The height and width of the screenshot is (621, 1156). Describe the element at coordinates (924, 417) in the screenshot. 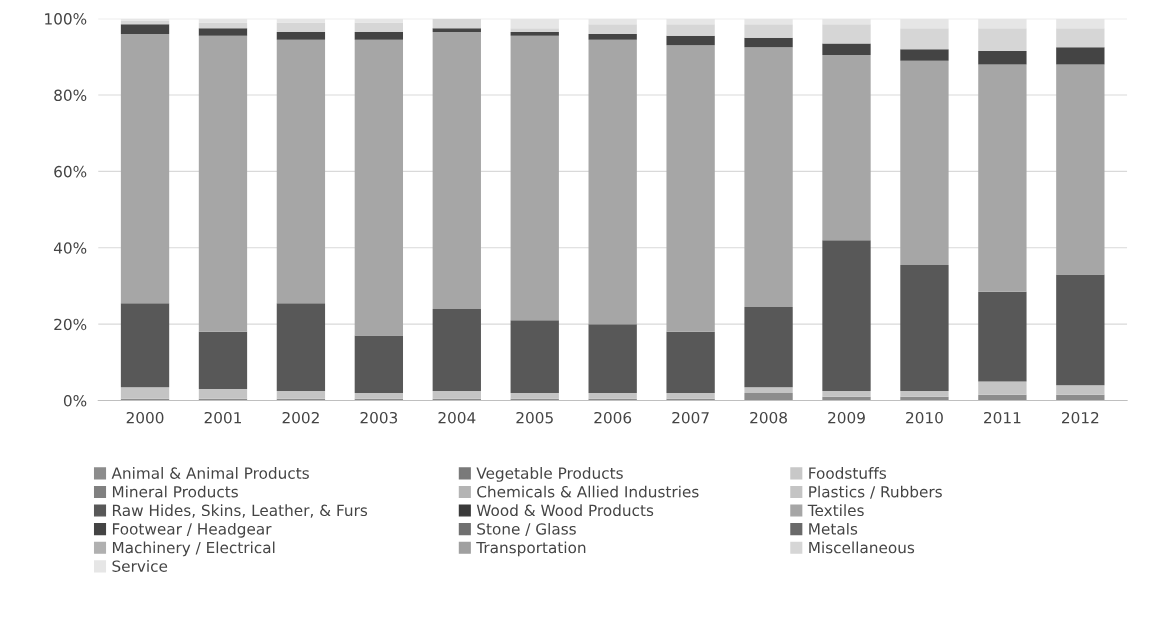

I see `x-tick-label: 2010` at that location.